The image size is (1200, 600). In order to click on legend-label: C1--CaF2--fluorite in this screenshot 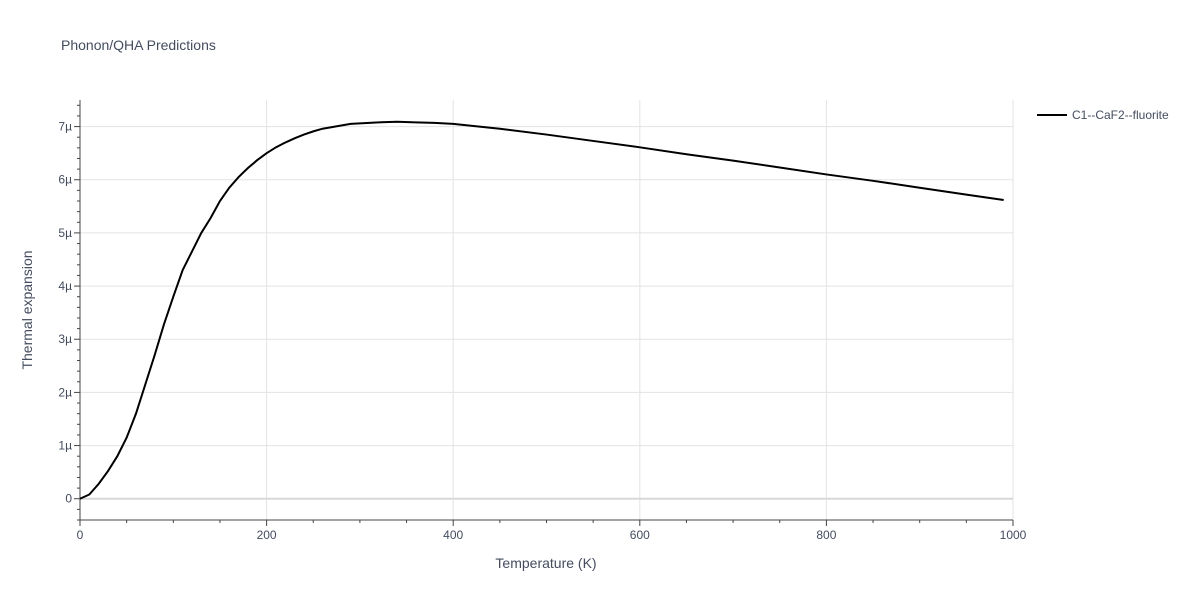, I will do `click(1120, 115)`.